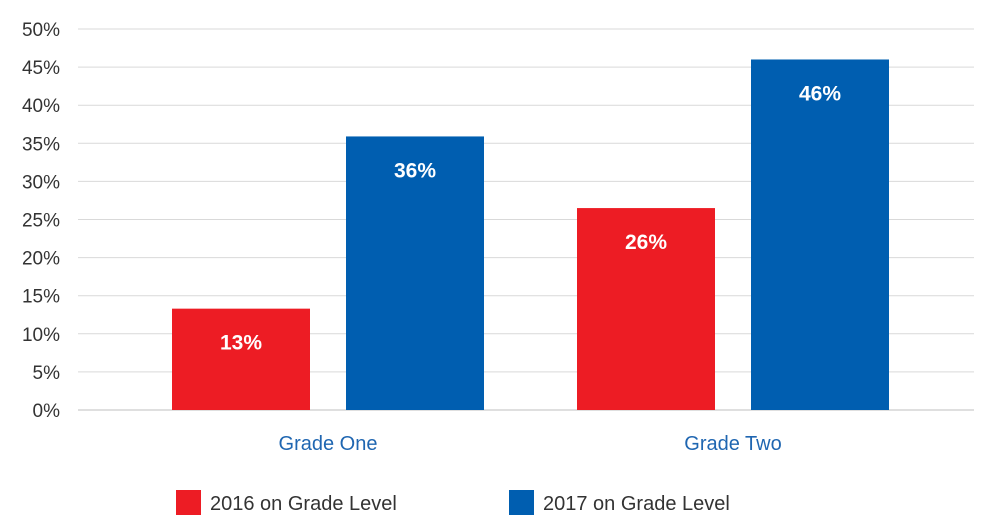 The width and height of the screenshot is (981, 531). Describe the element at coordinates (636, 504) in the screenshot. I see `legend-label: 2017 on Grade Level` at that location.